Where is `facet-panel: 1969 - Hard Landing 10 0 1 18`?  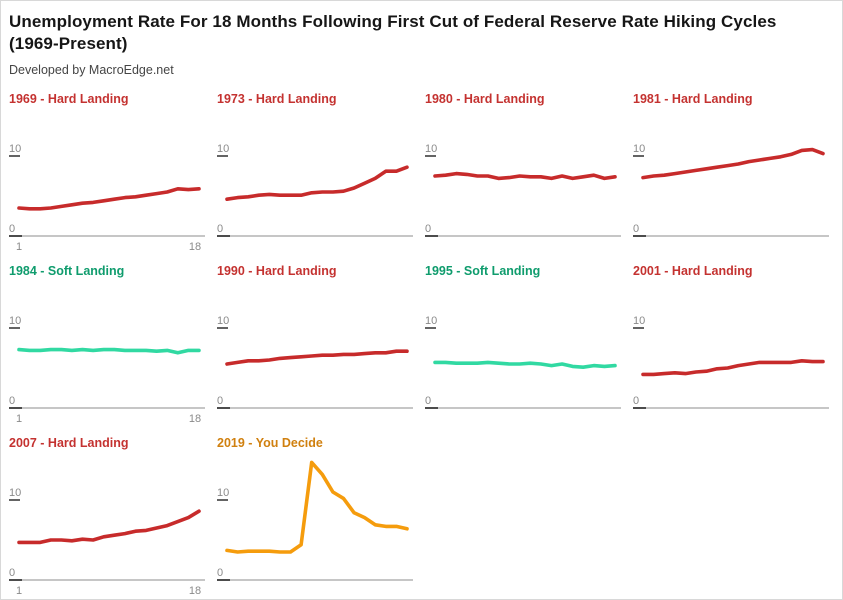
facet-panel: 1969 - Hard Landing 10 0 1 18 is located at coordinates (113, 171).